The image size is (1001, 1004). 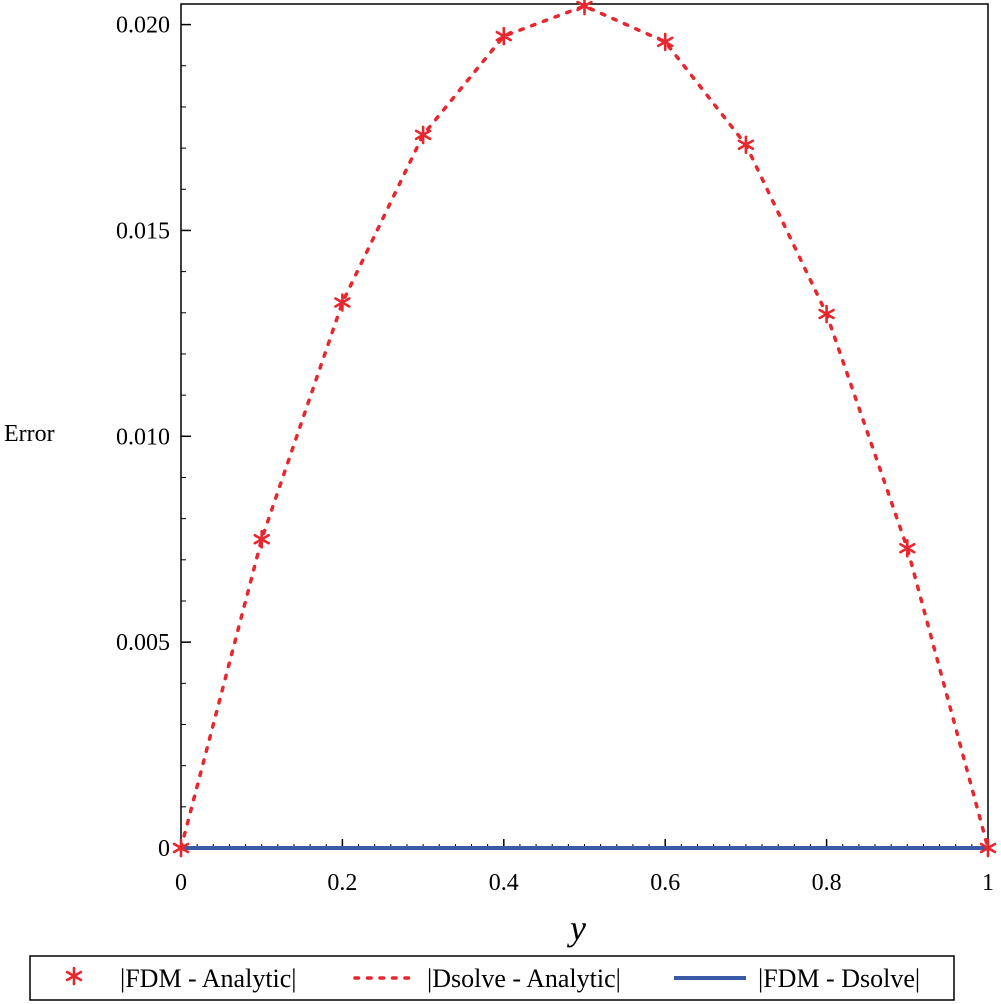 What do you see at coordinates (143, 26) in the screenshot?
I see `y-tick-label: 0.020` at bounding box center [143, 26].